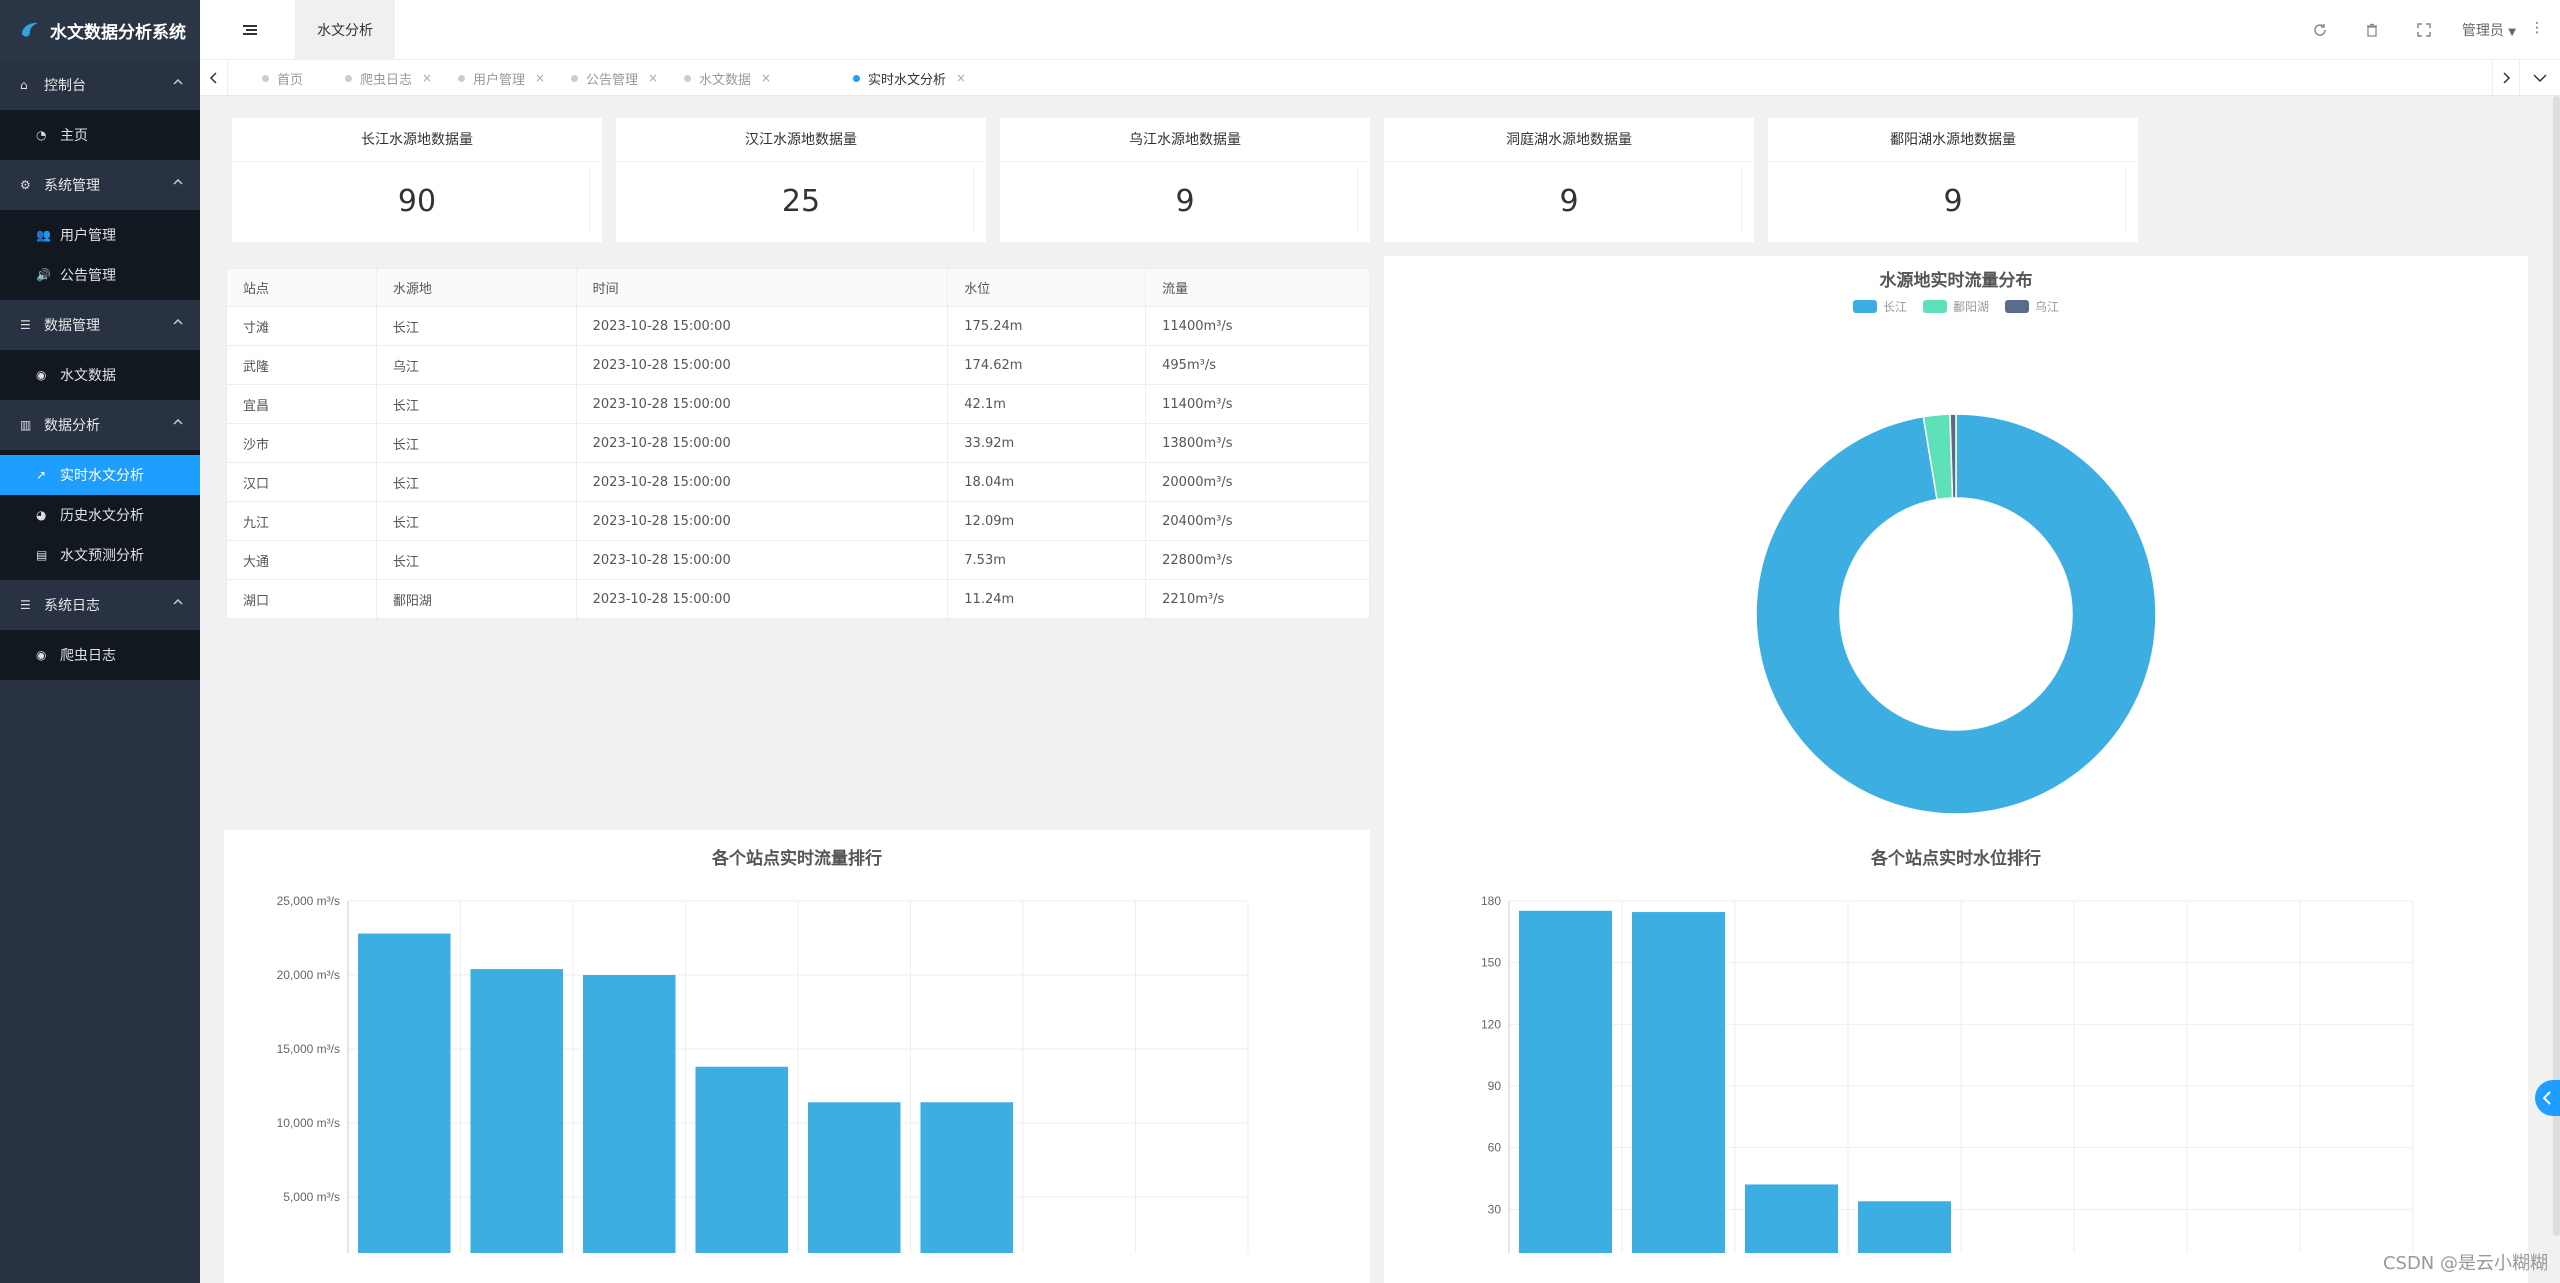 This screenshot has height=1283, width=2560. What do you see at coordinates (100, 375) in the screenshot?
I see `sidebar-item: ◉ 水文数据` at bounding box center [100, 375].